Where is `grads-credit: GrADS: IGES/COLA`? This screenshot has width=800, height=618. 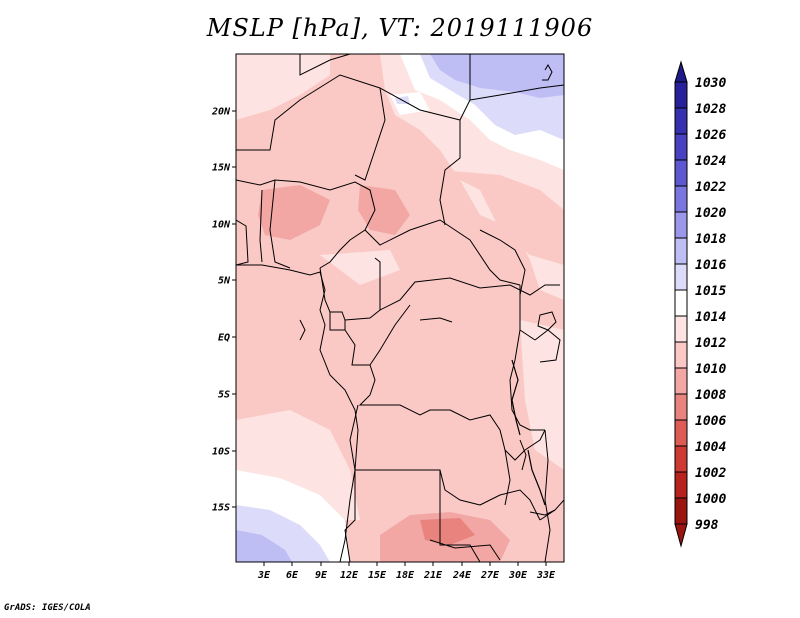
grads-credit: GrADS: IGES/COLA is located at coordinates (47, 608).